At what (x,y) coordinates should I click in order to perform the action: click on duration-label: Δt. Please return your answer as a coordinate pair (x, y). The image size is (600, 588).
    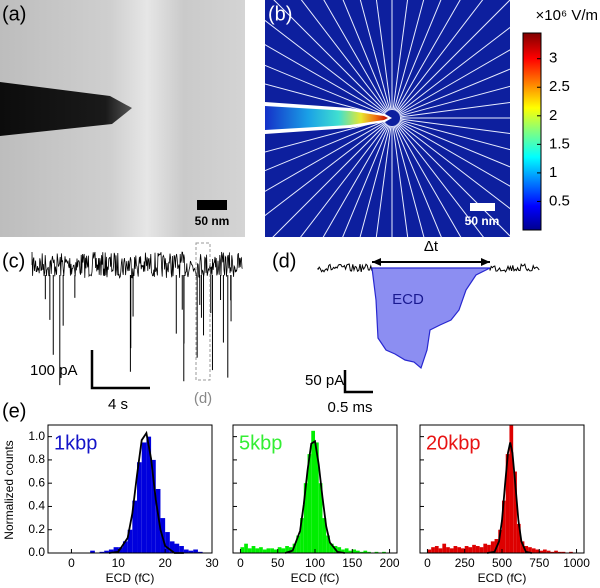
    Looking at the image, I should click on (431, 246).